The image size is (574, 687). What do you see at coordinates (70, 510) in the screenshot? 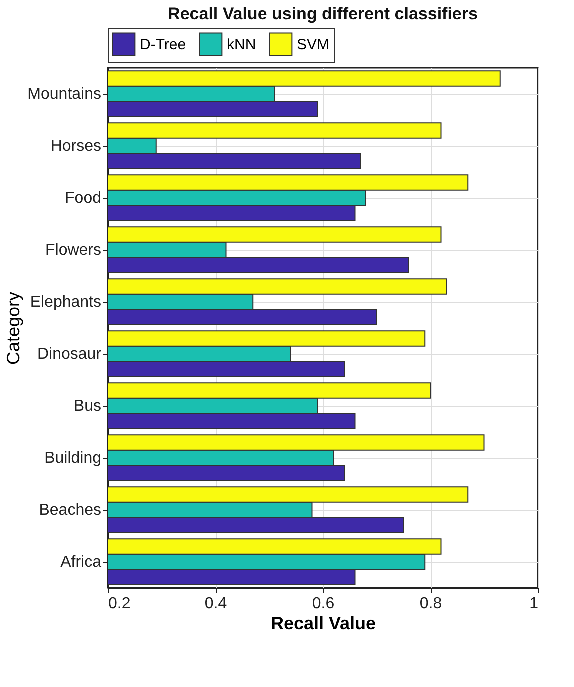
I see `y-tick-label: Beaches` at bounding box center [70, 510].